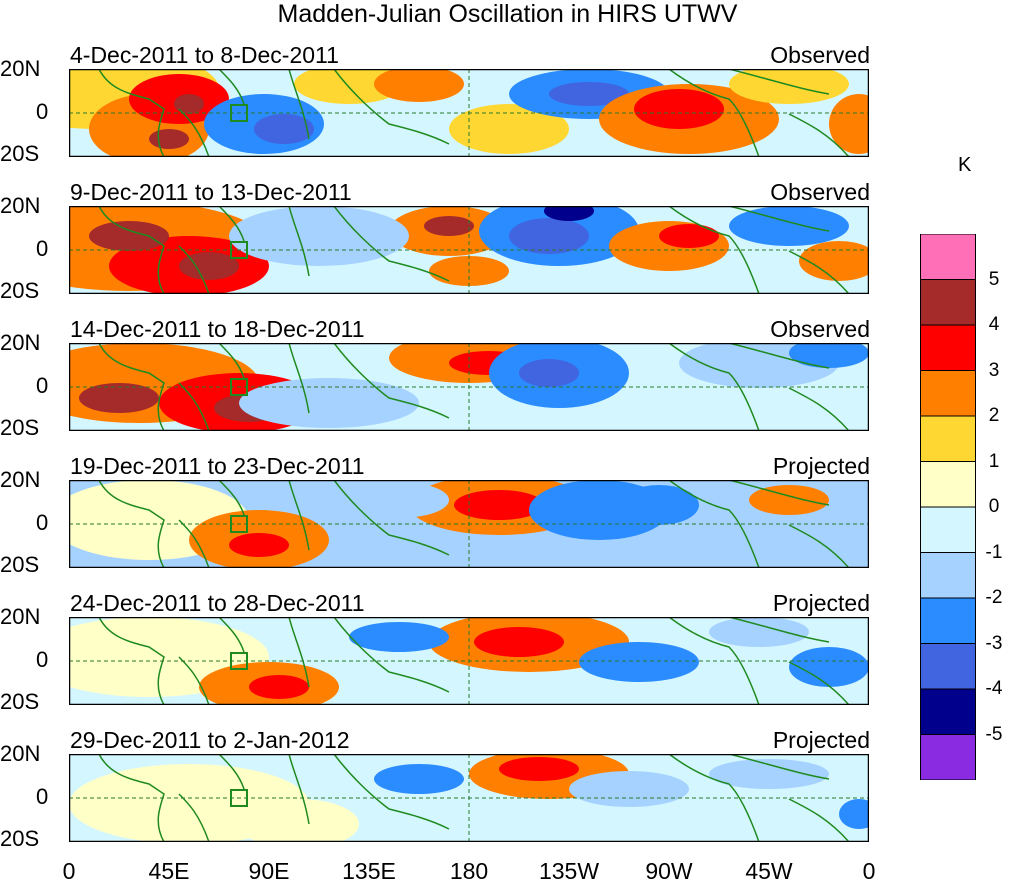  Describe the element at coordinates (769, 871) in the screenshot. I see `longitude-tick-label: 45W` at that location.